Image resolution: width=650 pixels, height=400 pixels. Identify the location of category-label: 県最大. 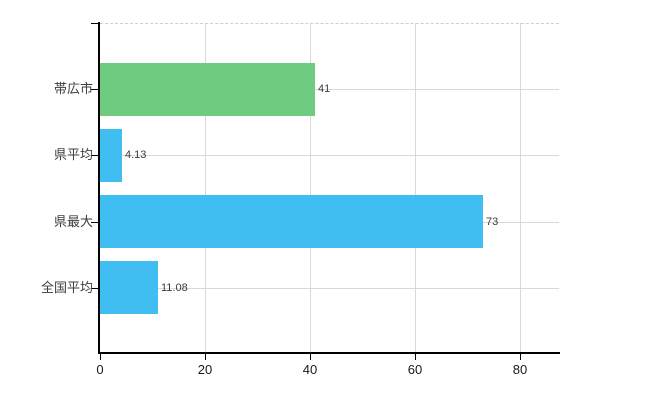
(73, 221).